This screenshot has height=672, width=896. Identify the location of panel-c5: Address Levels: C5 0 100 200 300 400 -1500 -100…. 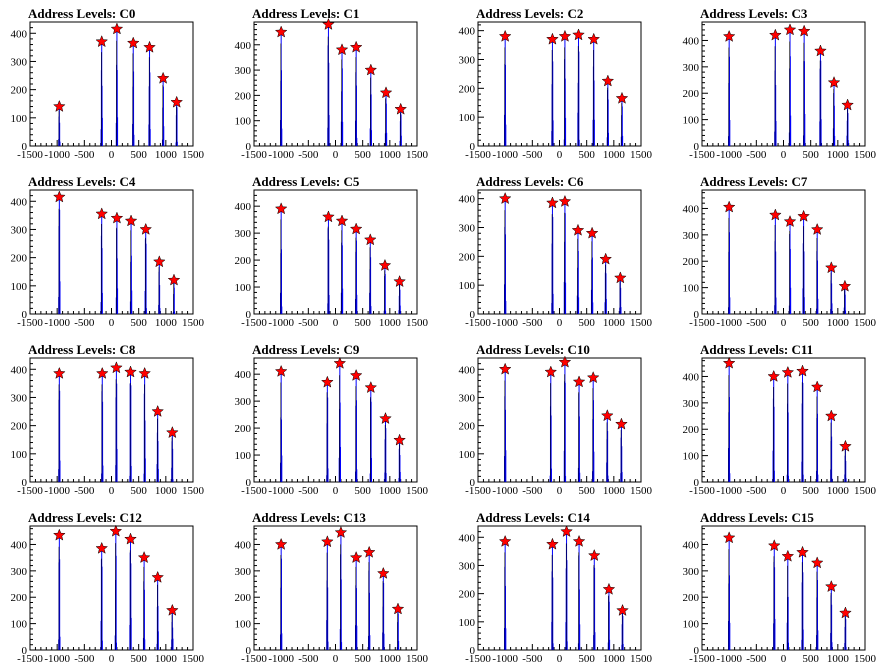
(332, 251).